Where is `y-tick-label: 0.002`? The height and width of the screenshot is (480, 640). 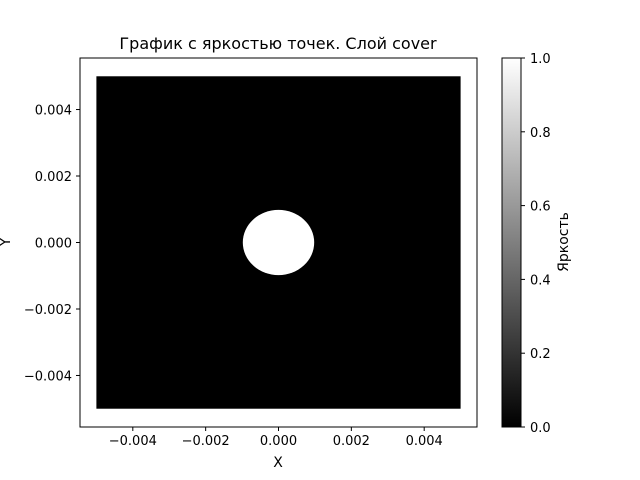 y-tick-label: 0.002 is located at coordinates (53, 177).